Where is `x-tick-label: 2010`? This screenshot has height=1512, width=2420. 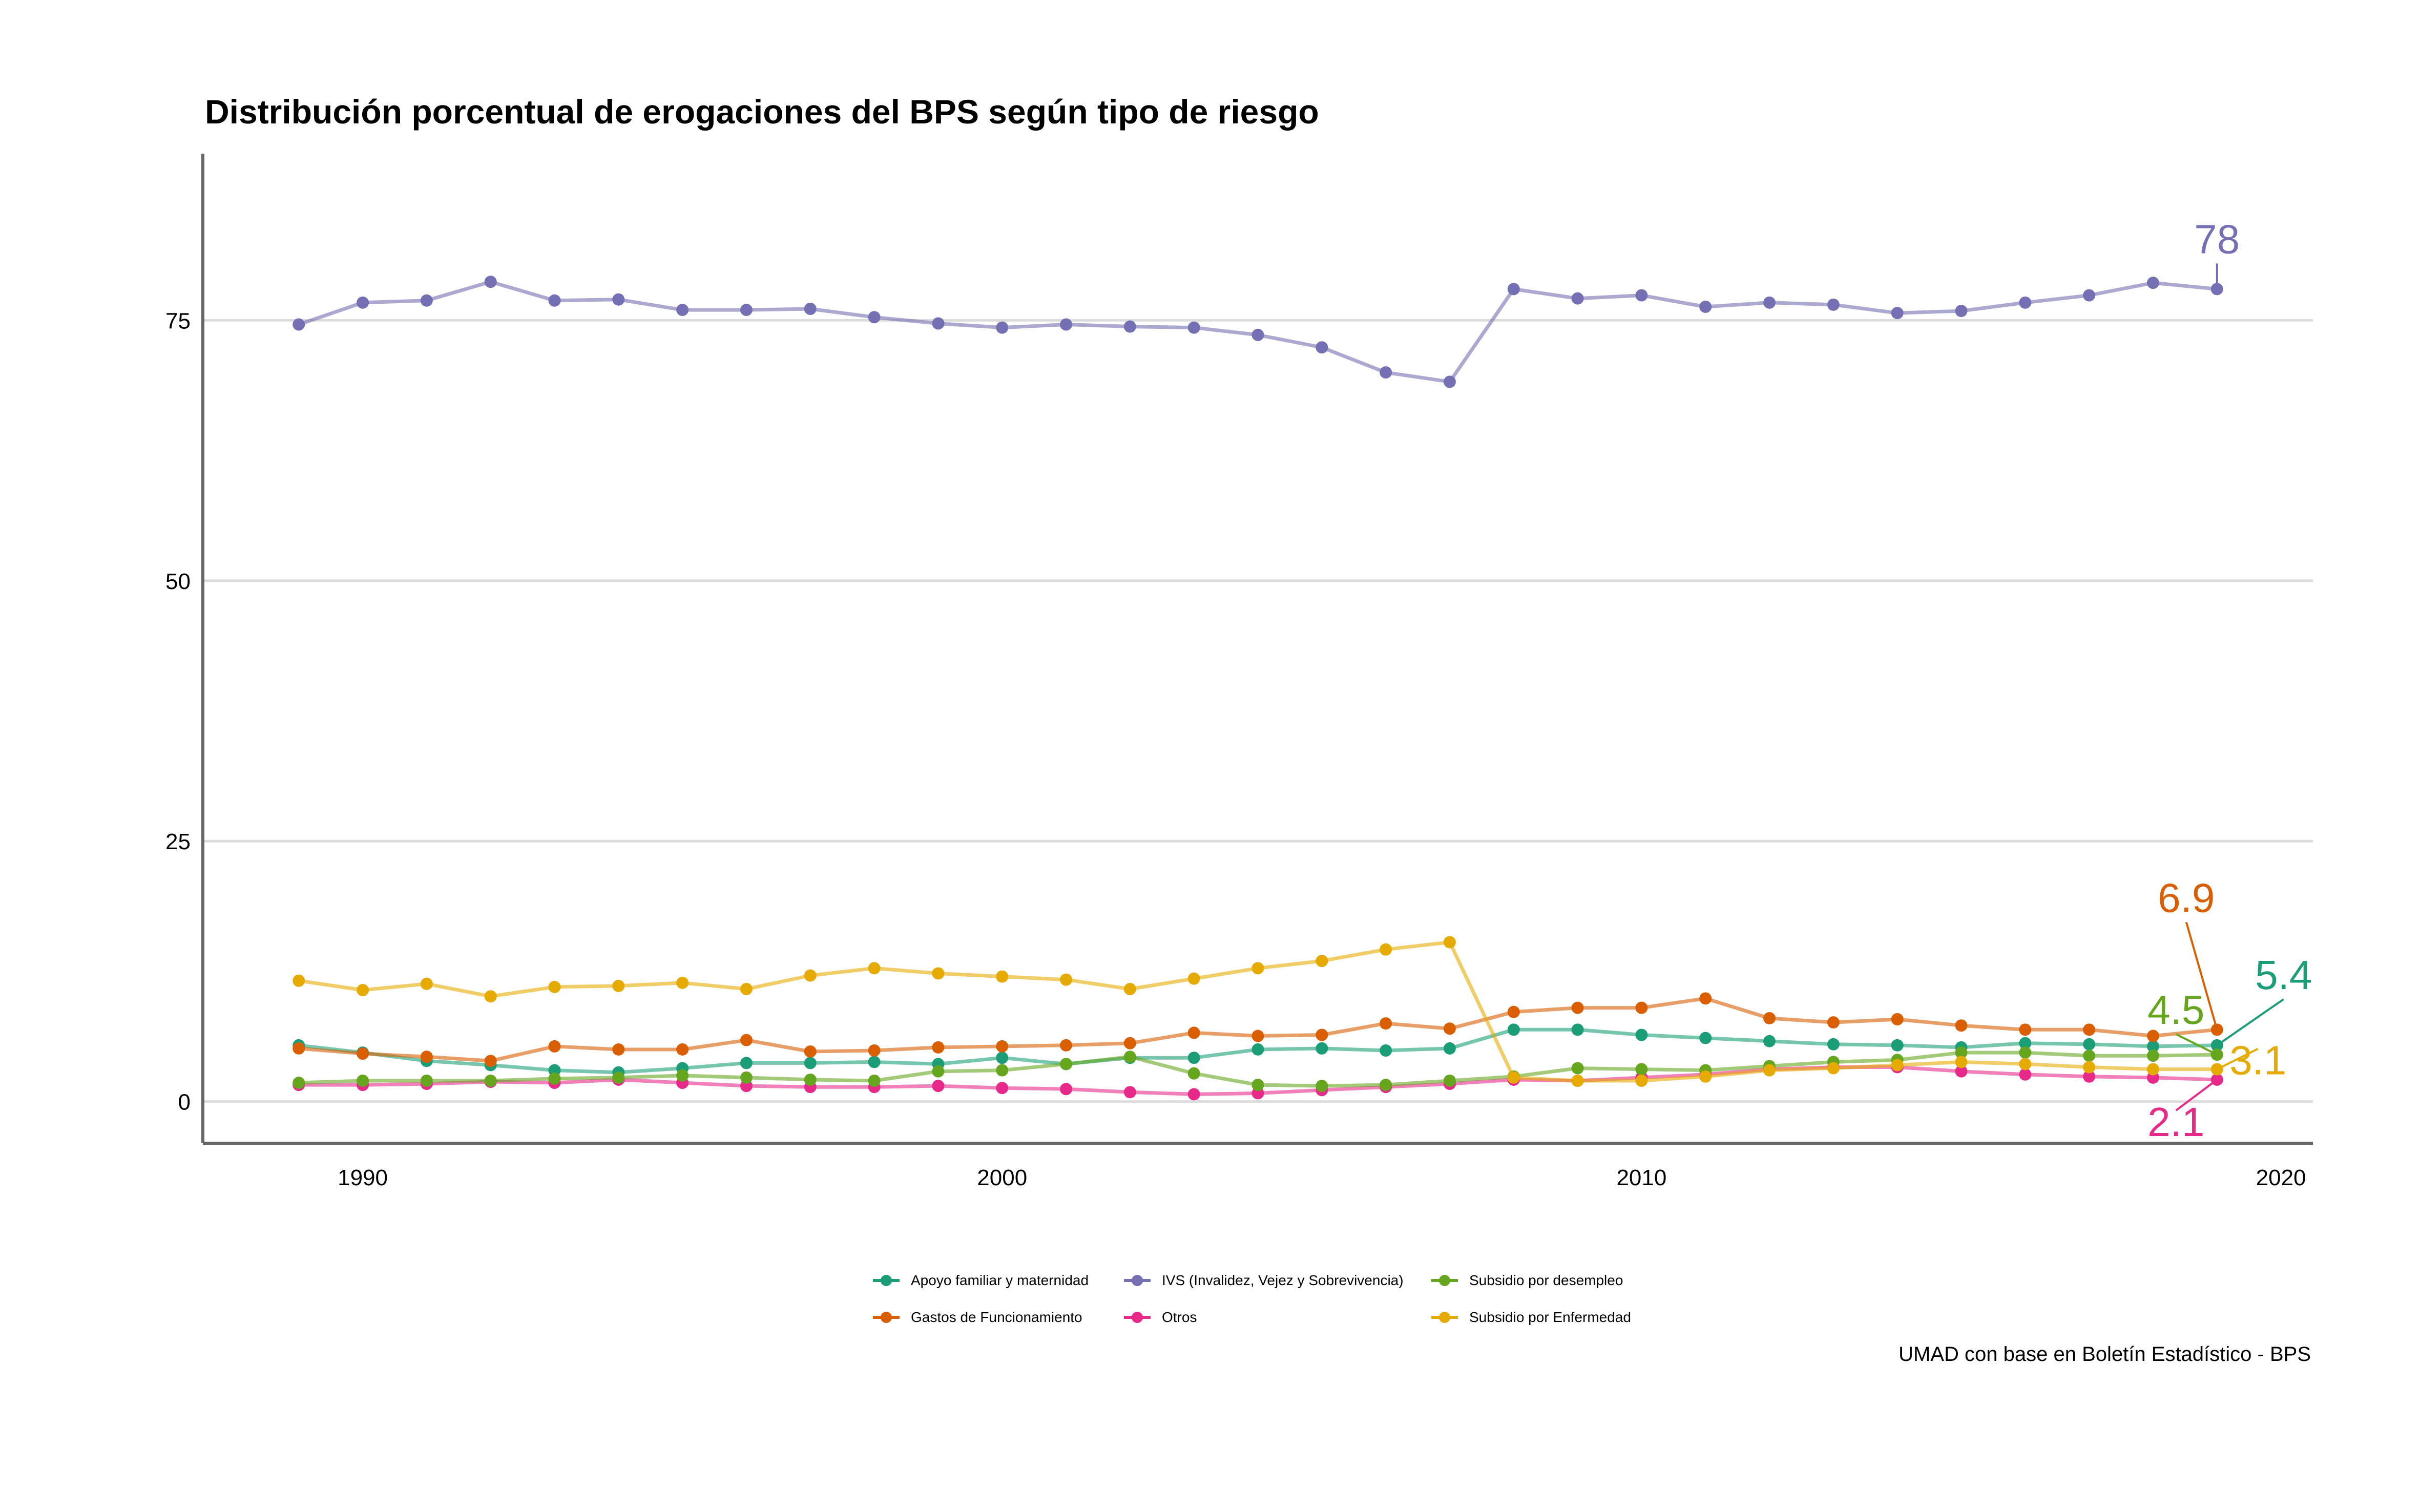
x-tick-label: 2010 is located at coordinates (1641, 1177).